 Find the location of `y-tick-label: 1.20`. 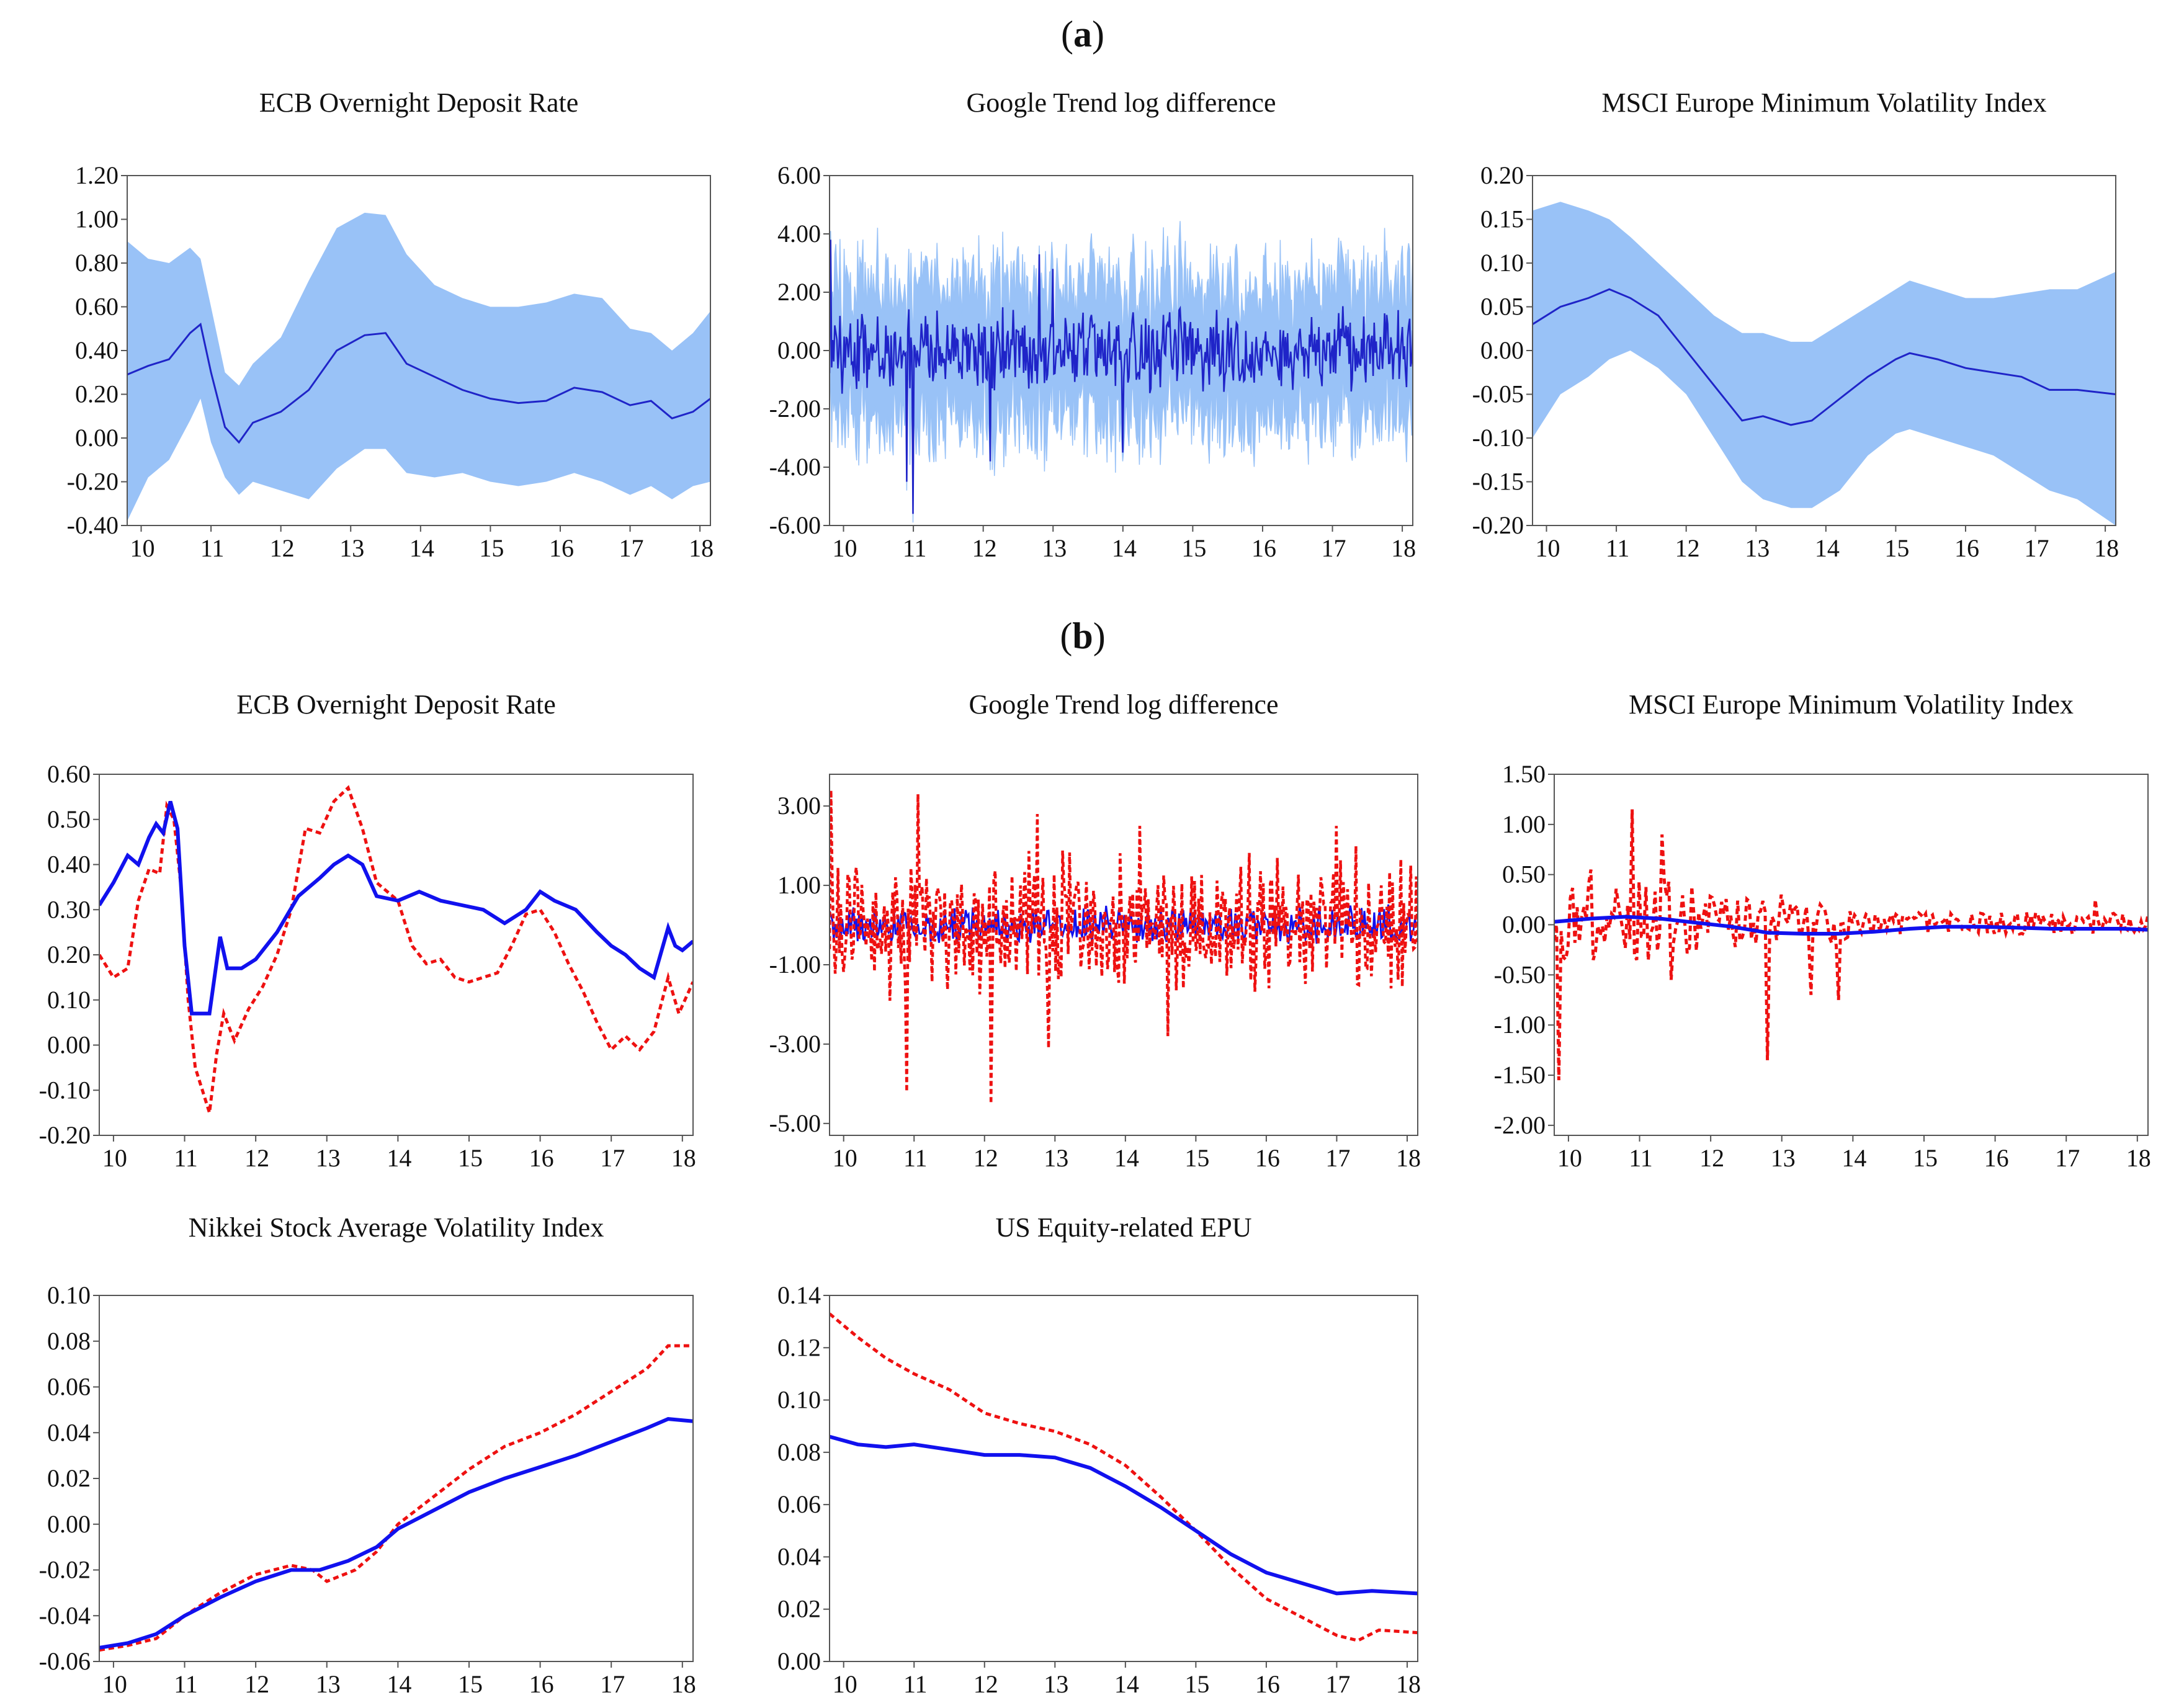

y-tick-label: 1.20 is located at coordinates (97, 175).